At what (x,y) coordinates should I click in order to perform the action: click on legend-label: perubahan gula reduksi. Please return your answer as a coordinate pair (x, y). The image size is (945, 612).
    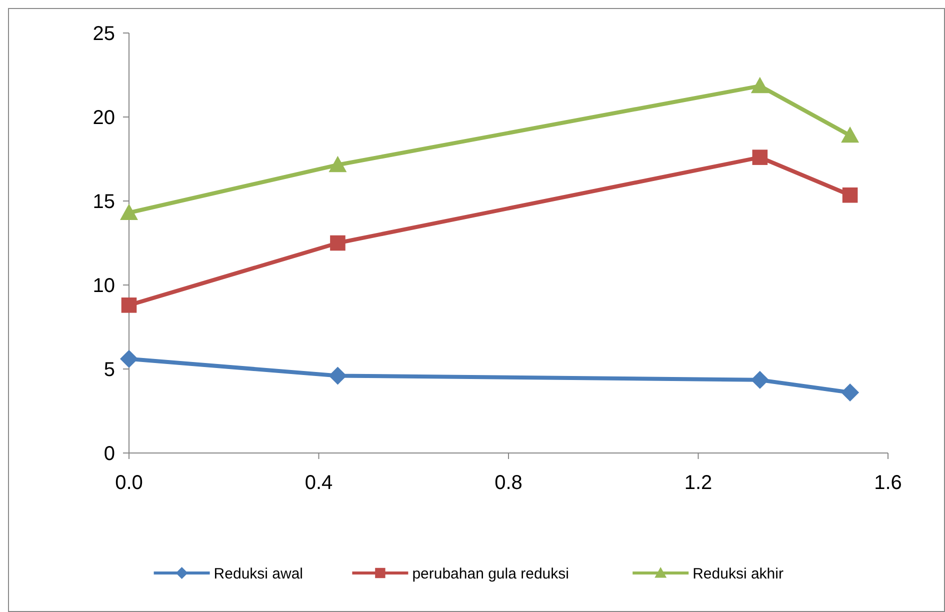
    Looking at the image, I should click on (490, 573).